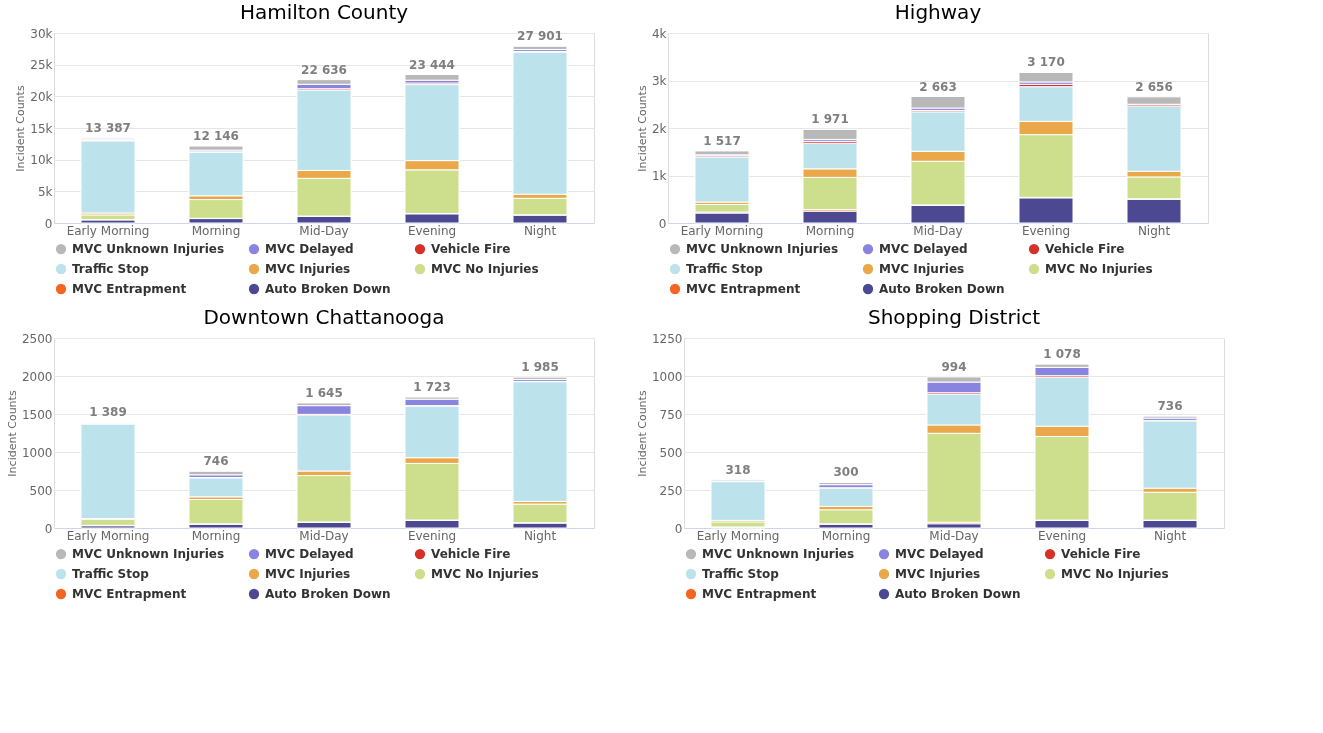 The image size is (1323, 733). I want to click on y-tick-label: 2k, so click(659, 128).